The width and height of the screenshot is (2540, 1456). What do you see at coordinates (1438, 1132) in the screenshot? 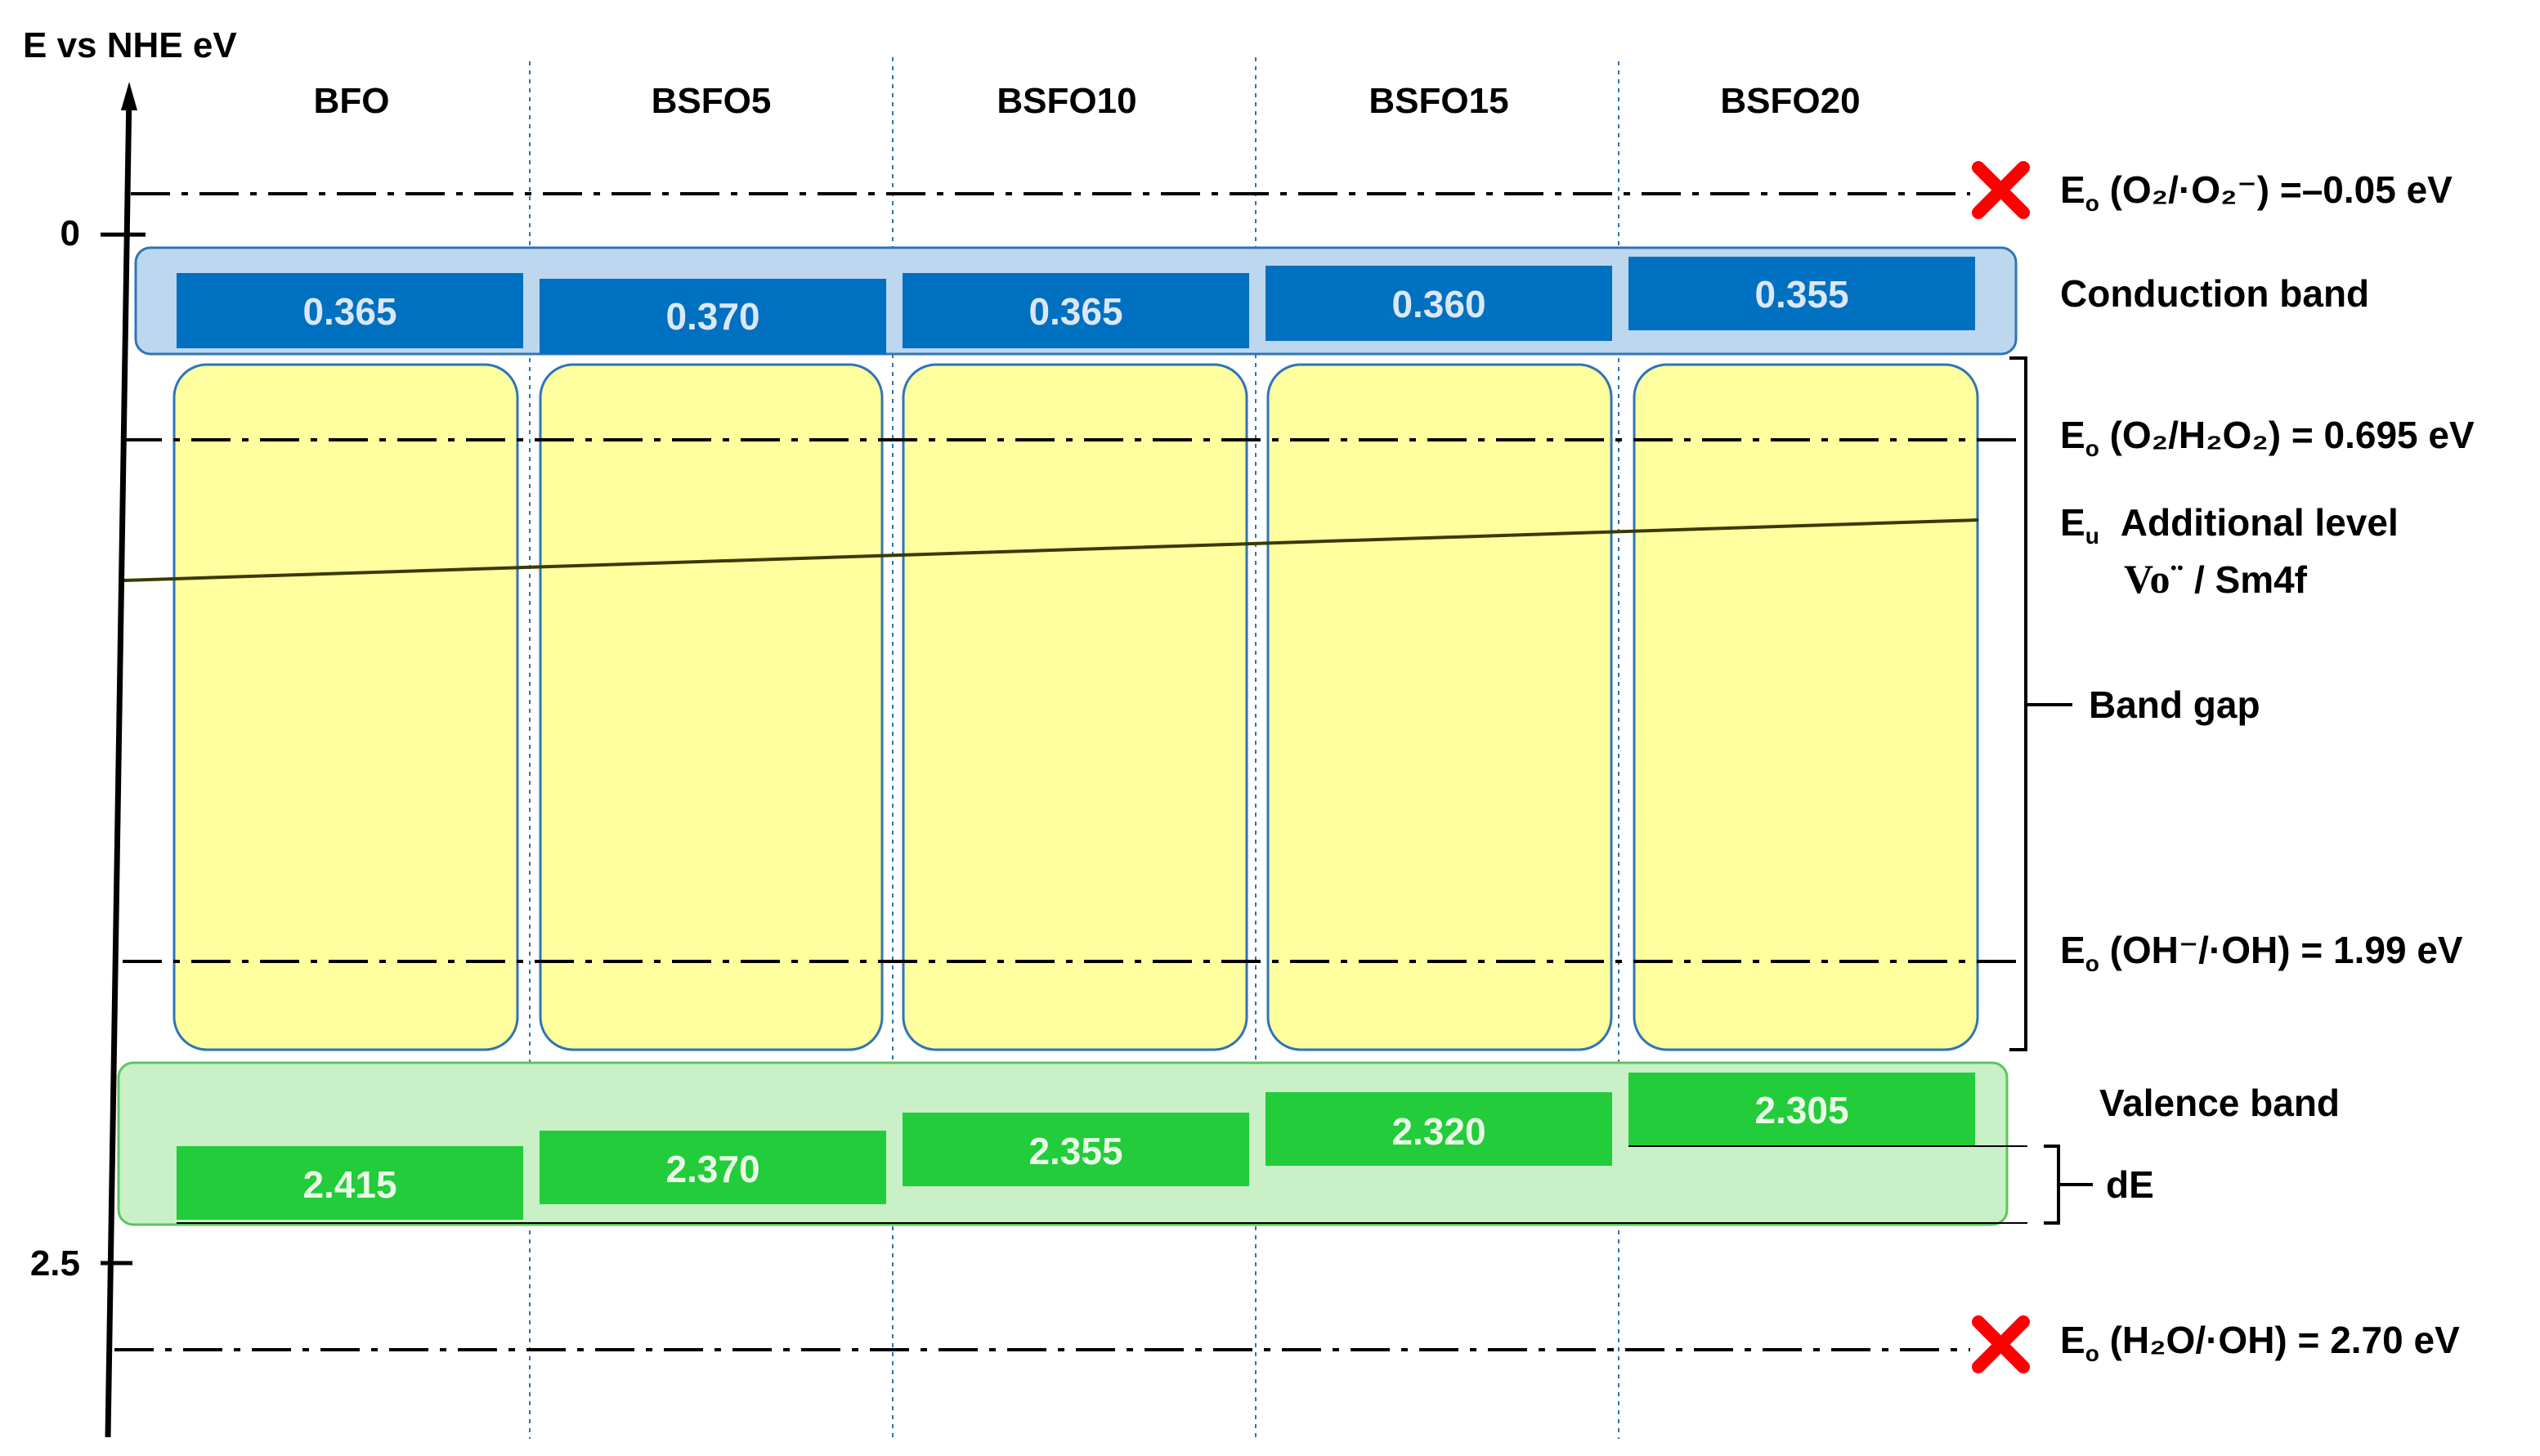
I see `vb-value: 2.320` at bounding box center [1438, 1132].